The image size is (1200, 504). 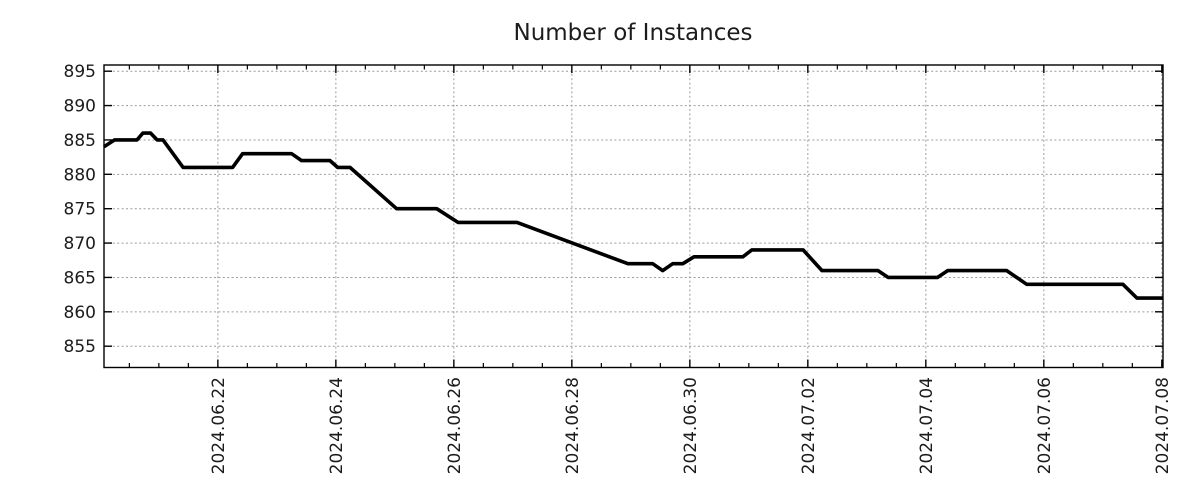 What do you see at coordinates (80, 278) in the screenshot?
I see `y-tick-label: 865` at bounding box center [80, 278].